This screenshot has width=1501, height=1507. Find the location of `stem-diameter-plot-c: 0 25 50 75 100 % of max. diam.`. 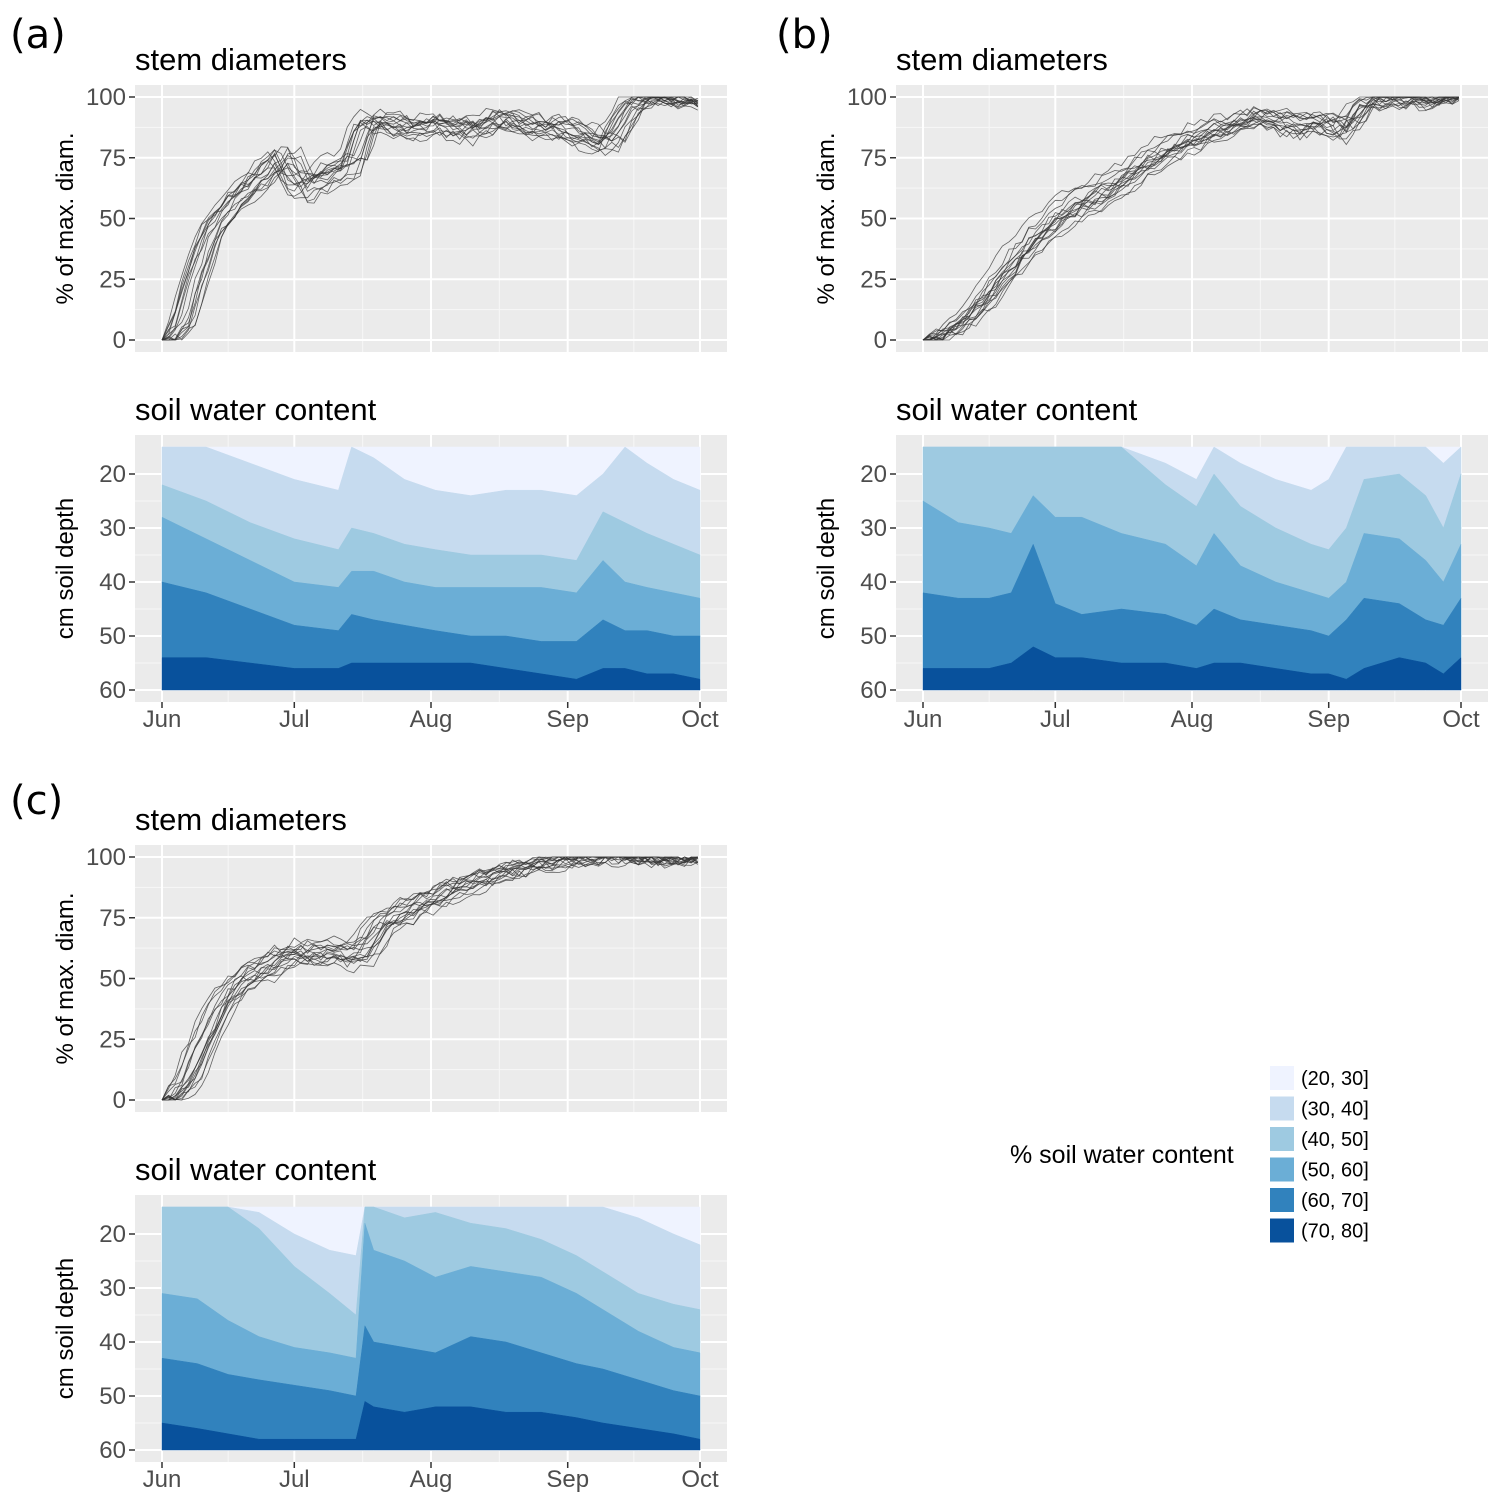

stem-diameter-plot-c: 0 25 50 75 100 % of max. diam. is located at coordinates (389, 979).